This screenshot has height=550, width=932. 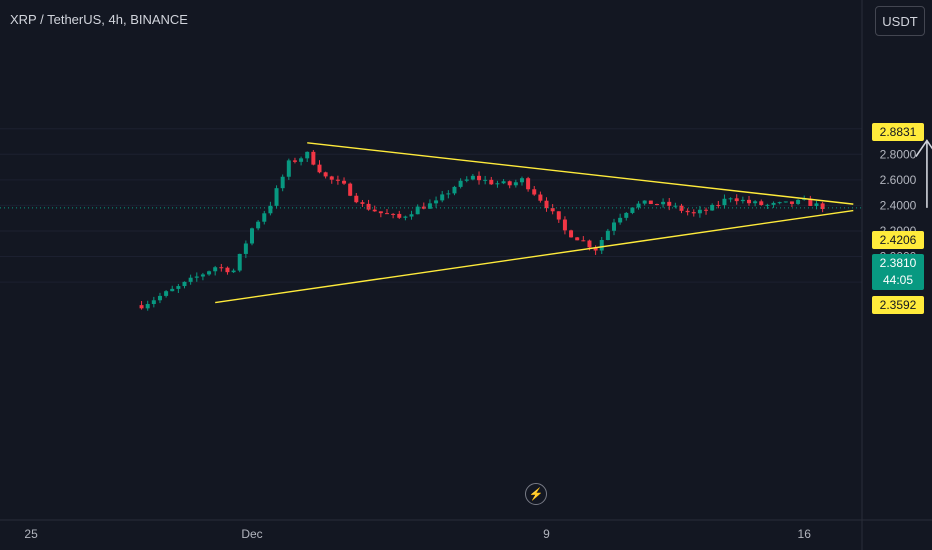 What do you see at coordinates (580, 173) in the screenshot?
I see `resistance-trendline` at bounding box center [580, 173].